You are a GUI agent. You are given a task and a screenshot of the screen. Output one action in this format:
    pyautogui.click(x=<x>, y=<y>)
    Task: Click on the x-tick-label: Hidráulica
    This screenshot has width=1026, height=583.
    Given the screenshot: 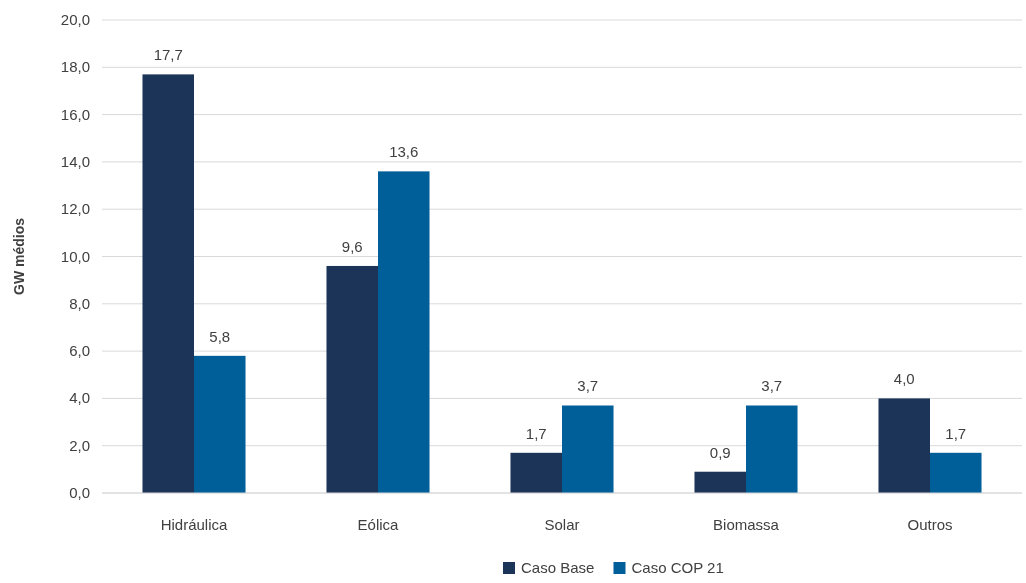 What is the action you would take?
    pyautogui.click(x=194, y=524)
    